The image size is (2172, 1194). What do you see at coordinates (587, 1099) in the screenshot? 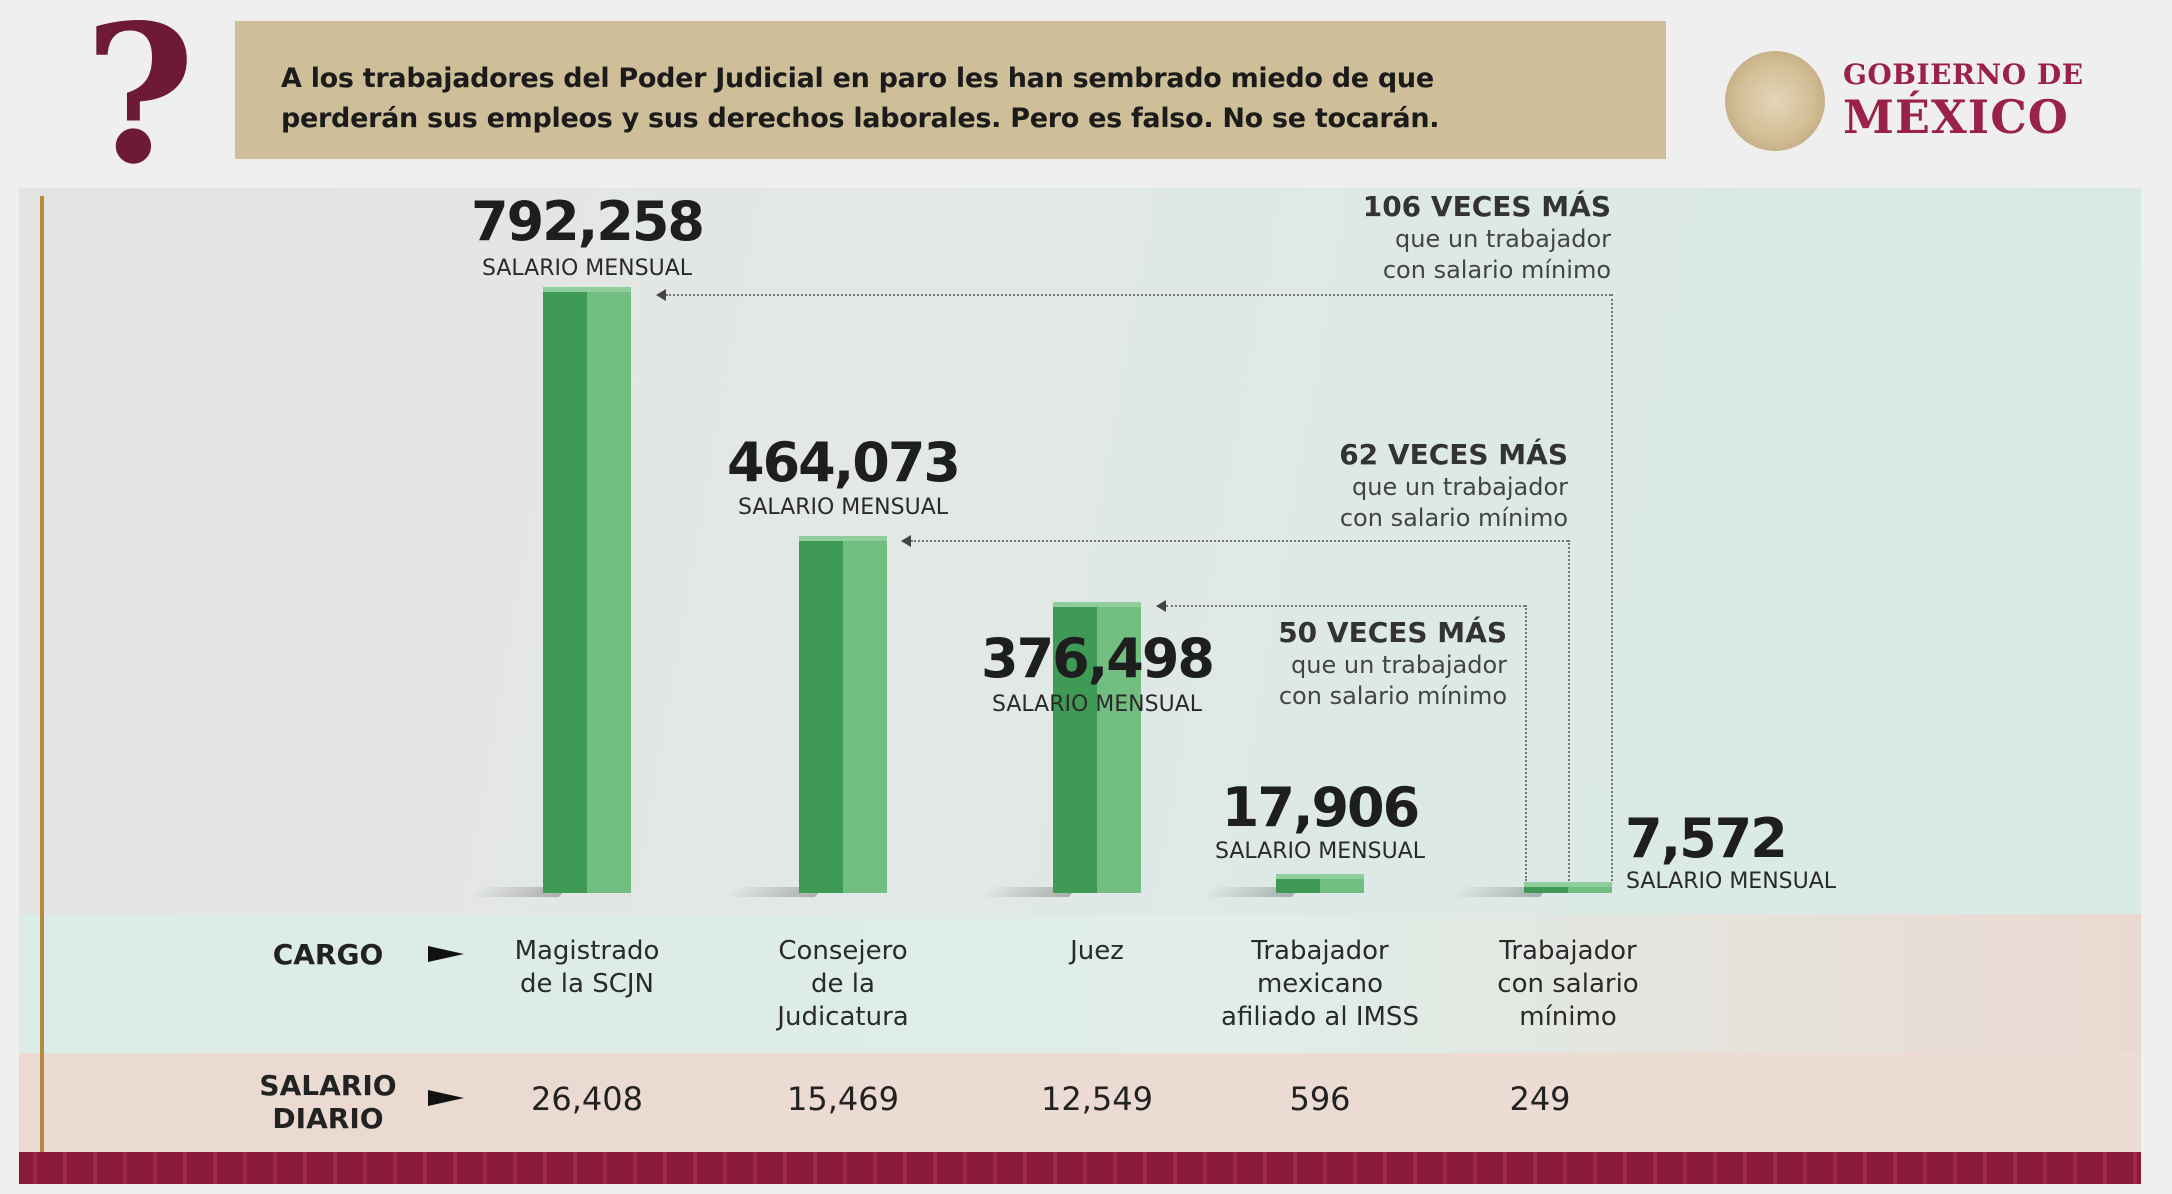
I see `salario-diario-value: 26,408` at bounding box center [587, 1099].